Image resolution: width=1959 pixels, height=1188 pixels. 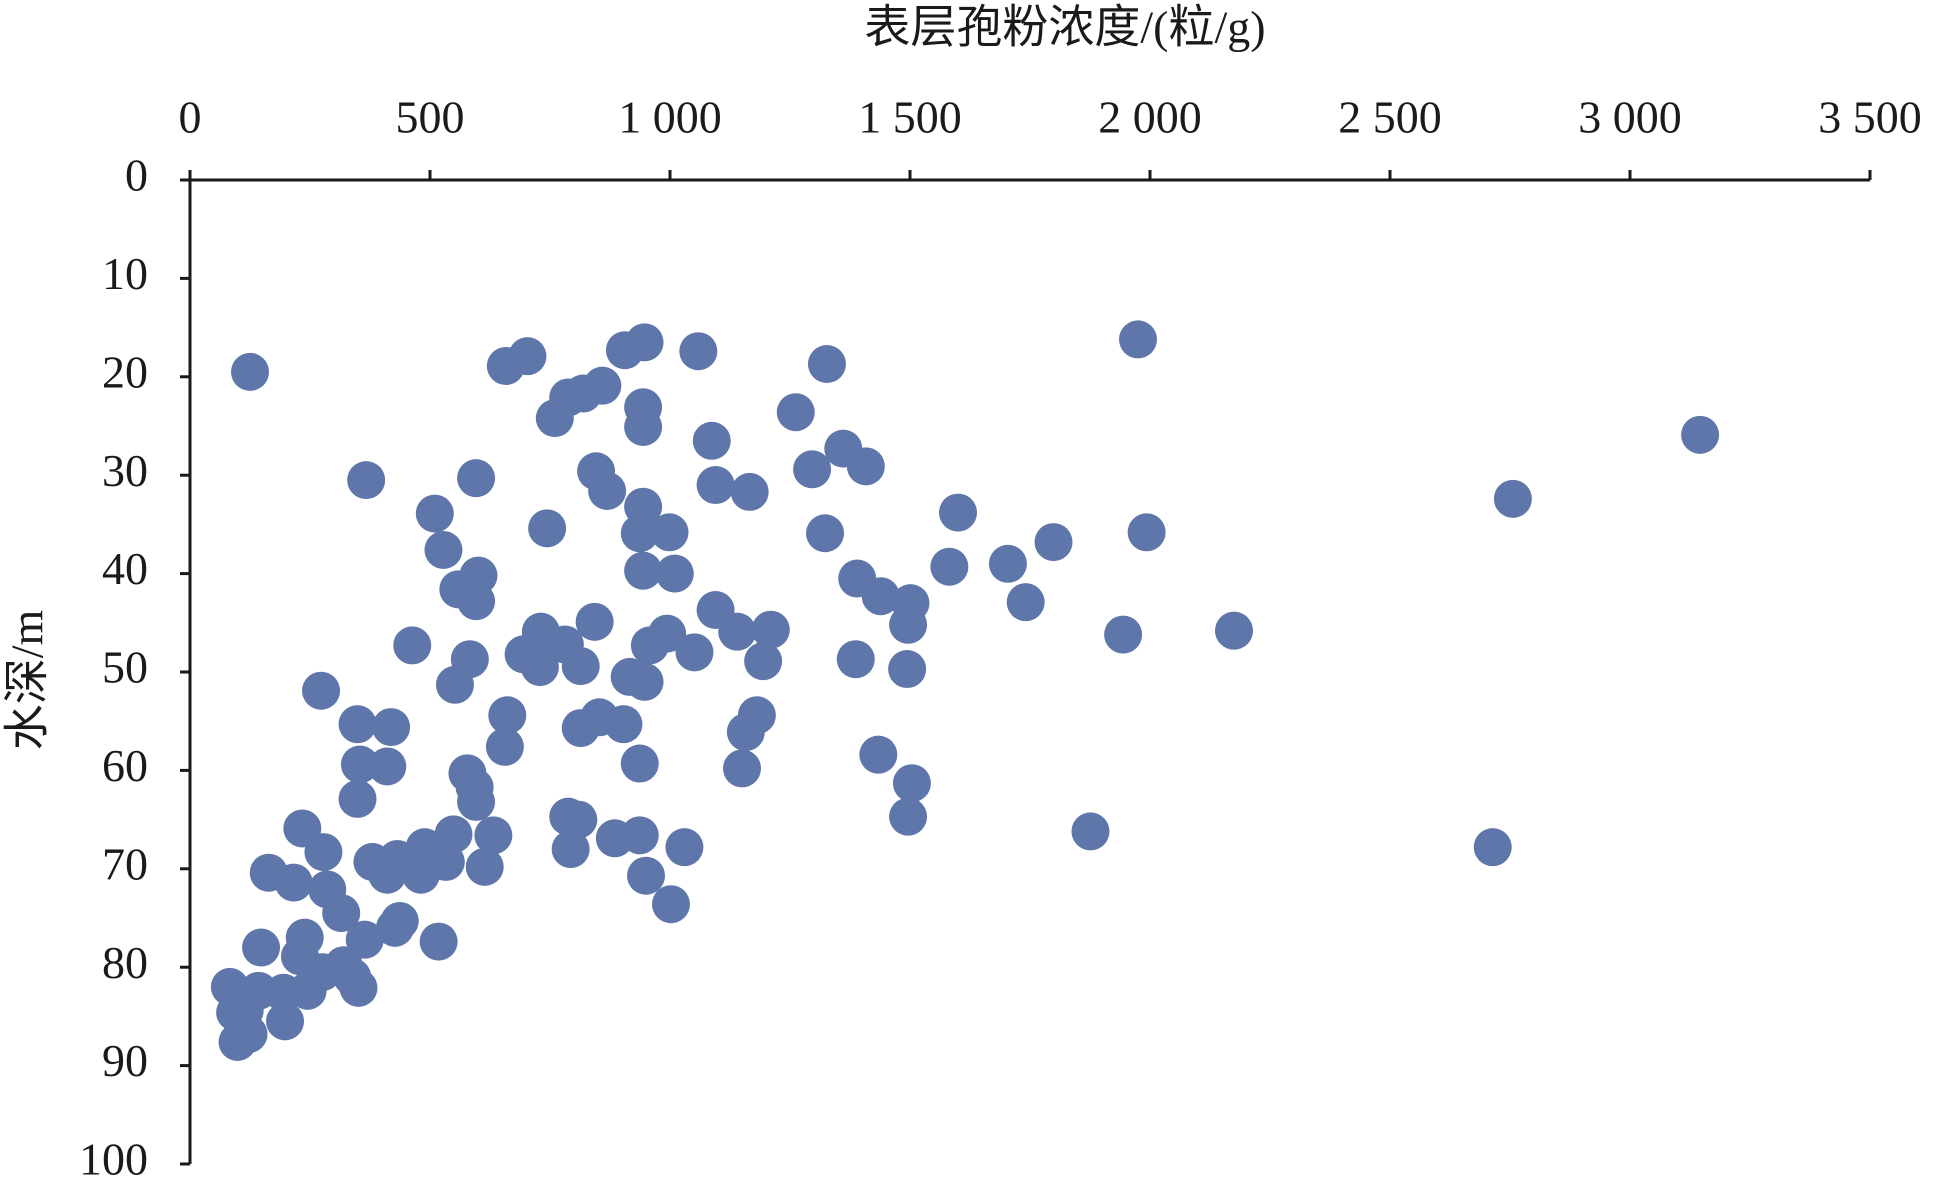 I want to click on y-tick-label: 100, so click(x=113, y=1159).